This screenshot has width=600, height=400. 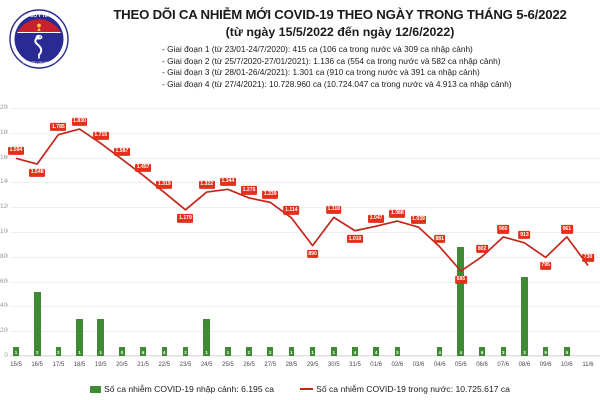 I want to click on x-axis-tick-label: 02/6, so click(x=397, y=365).